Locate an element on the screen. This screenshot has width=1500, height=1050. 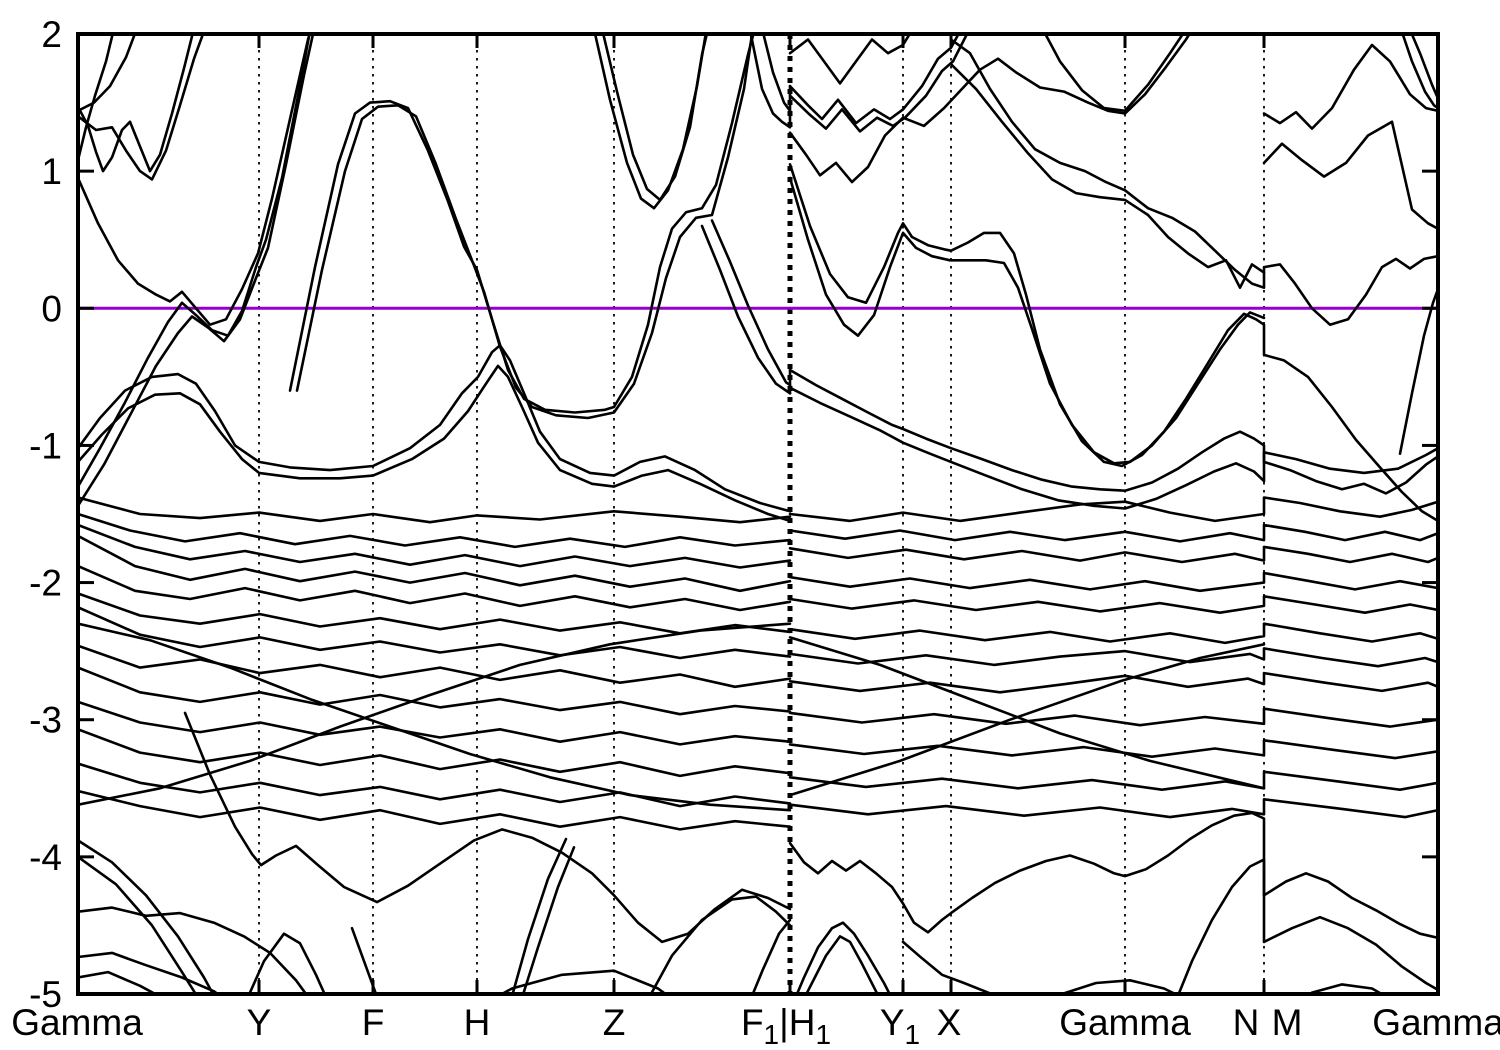
kpoint-label: N is located at coordinates (1246, 1022).